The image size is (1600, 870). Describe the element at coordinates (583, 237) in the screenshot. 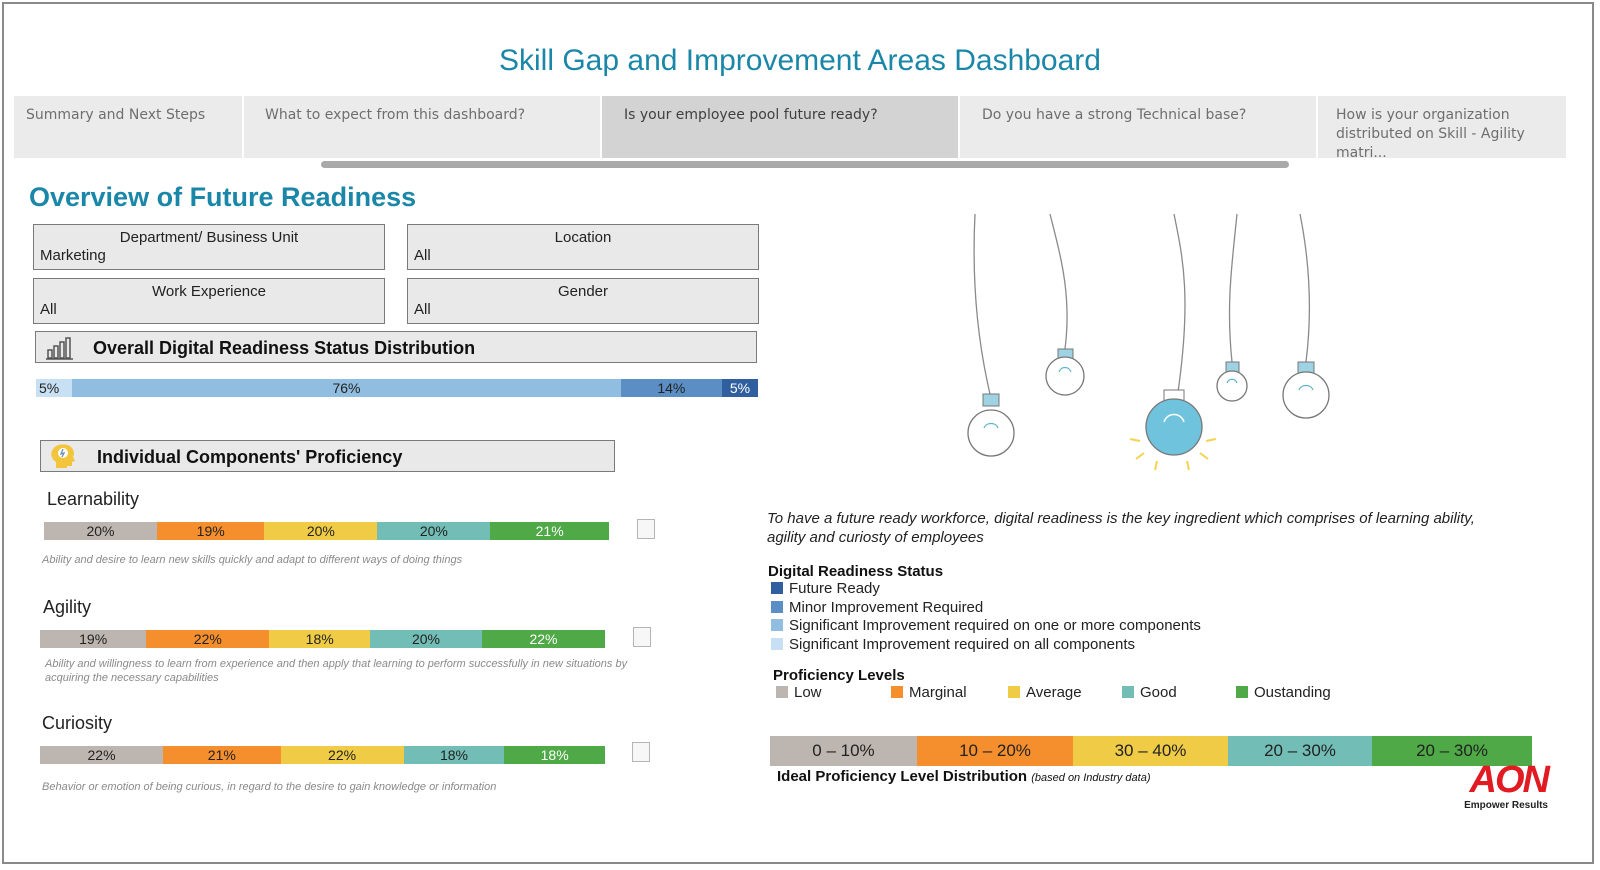

I see `location-filter-label: Location` at that location.